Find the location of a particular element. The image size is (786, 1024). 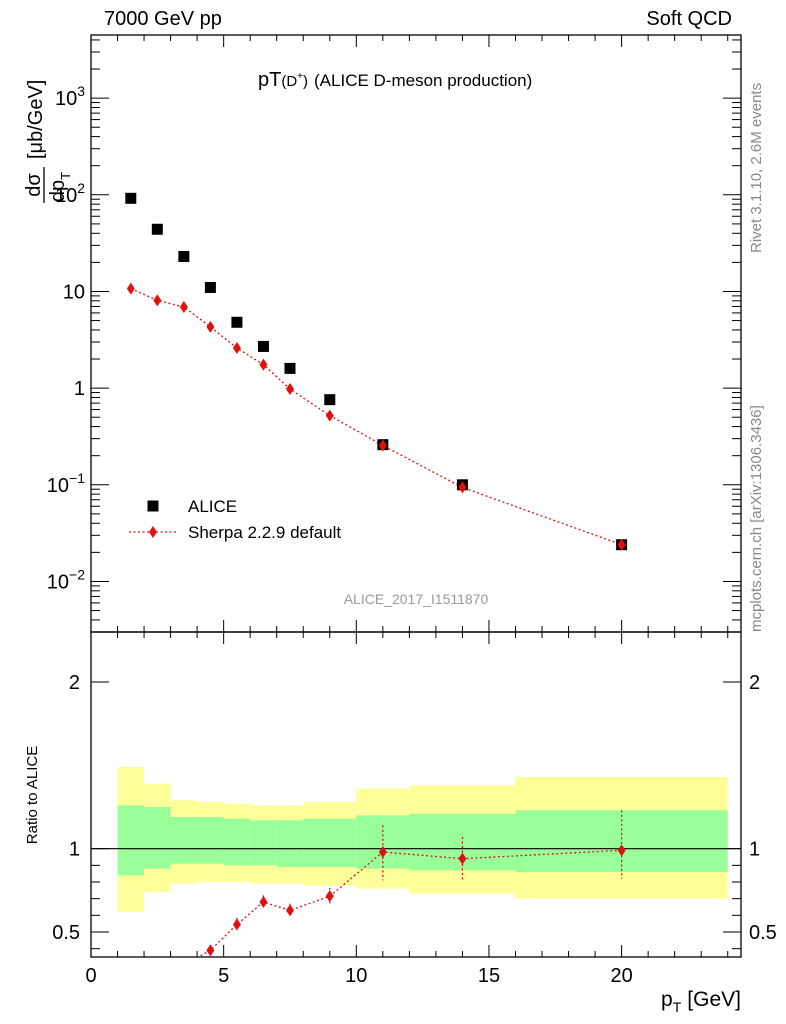

y-tick-label: 10³ is located at coordinates (70, 96).